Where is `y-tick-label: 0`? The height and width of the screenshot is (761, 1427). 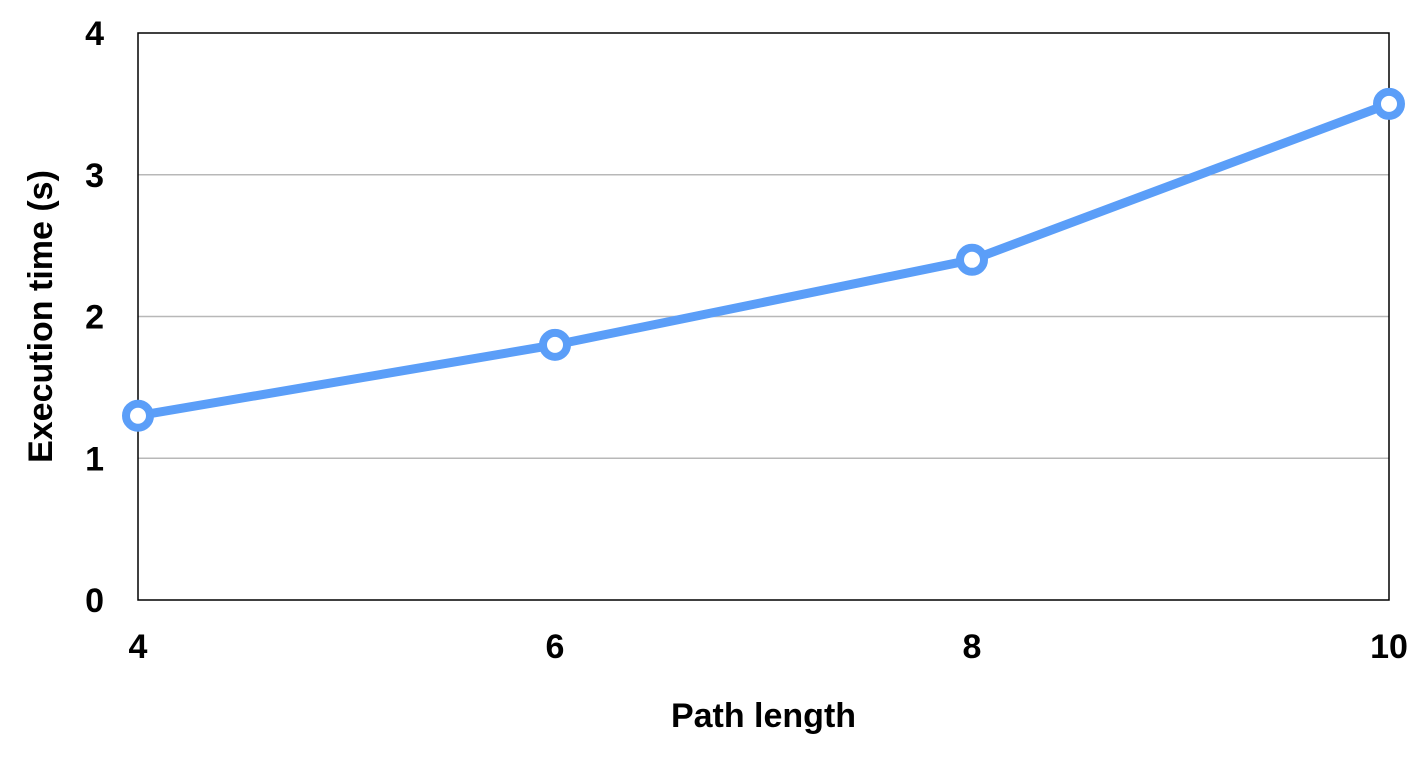
y-tick-label: 0 is located at coordinates (94, 601).